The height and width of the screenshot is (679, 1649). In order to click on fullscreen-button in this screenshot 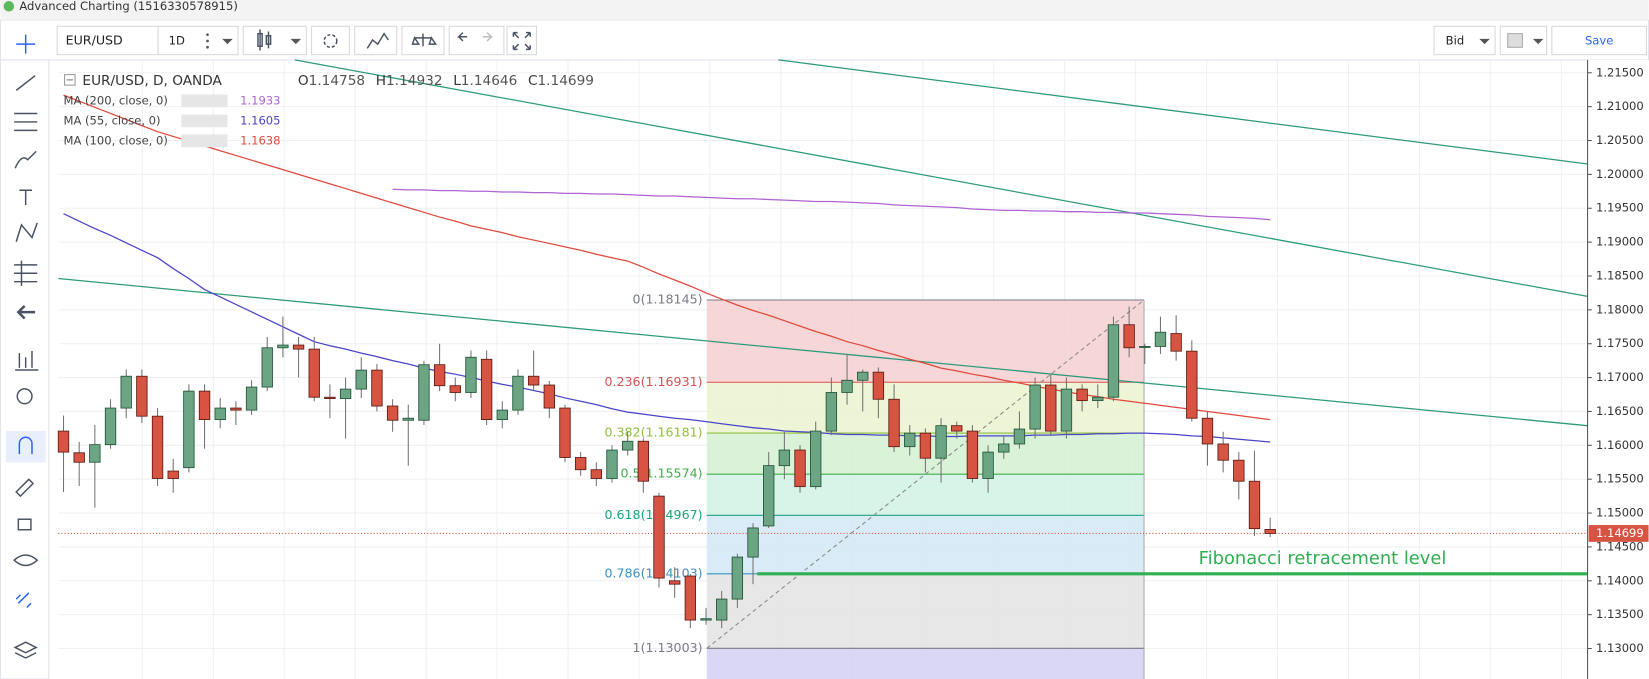, I will do `click(522, 40)`.